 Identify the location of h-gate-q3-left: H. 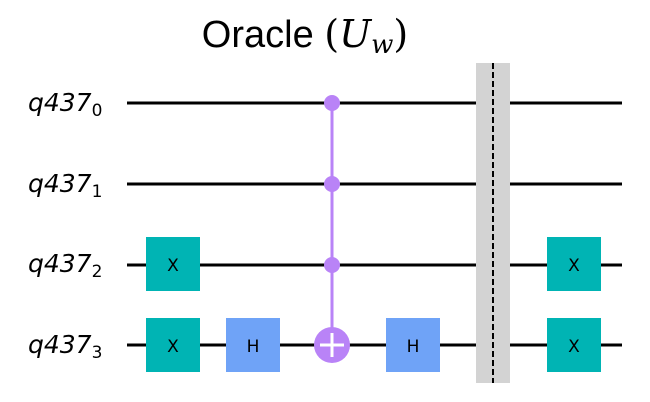
(253, 345).